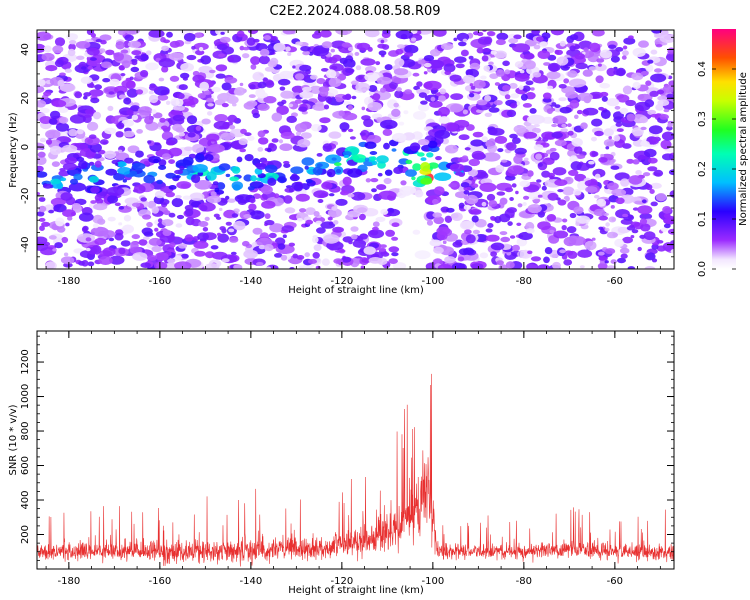  What do you see at coordinates (159, 581) in the screenshot?
I see `snr-x-tick-label: -160` at bounding box center [159, 581].